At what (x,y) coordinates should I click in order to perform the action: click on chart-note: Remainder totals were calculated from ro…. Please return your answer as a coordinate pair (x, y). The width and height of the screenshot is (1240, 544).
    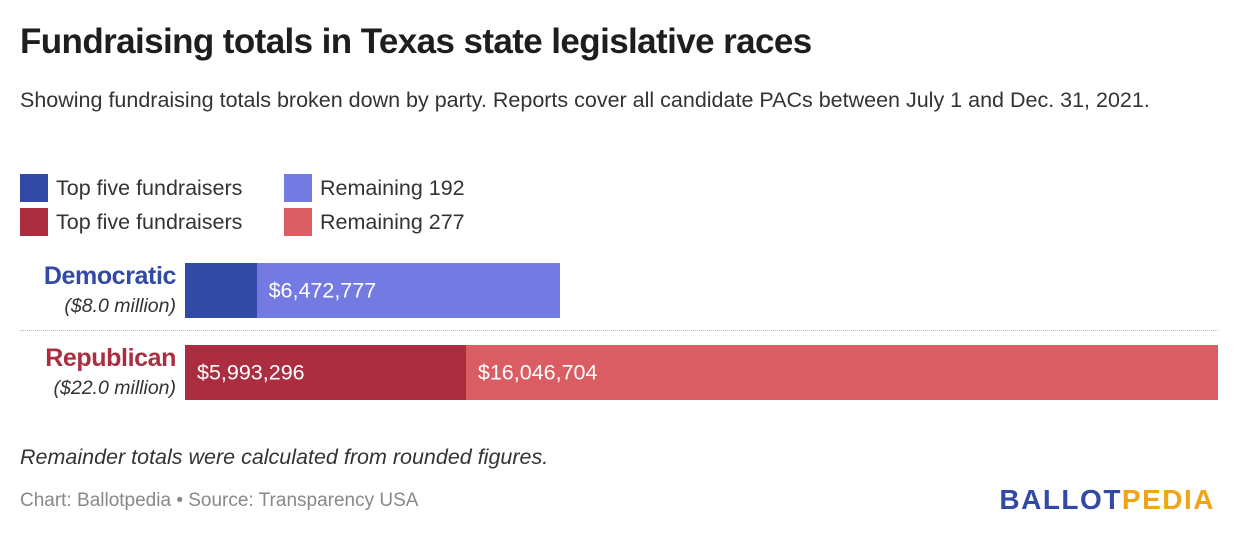
    Looking at the image, I should click on (284, 457).